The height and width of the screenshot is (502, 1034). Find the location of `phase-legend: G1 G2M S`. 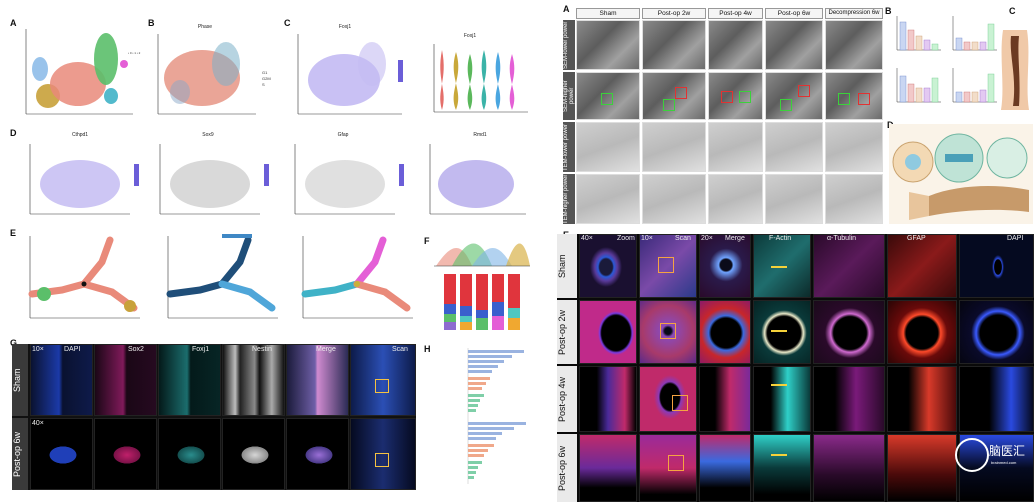

phase-legend: G1 G2M S is located at coordinates (266, 79).